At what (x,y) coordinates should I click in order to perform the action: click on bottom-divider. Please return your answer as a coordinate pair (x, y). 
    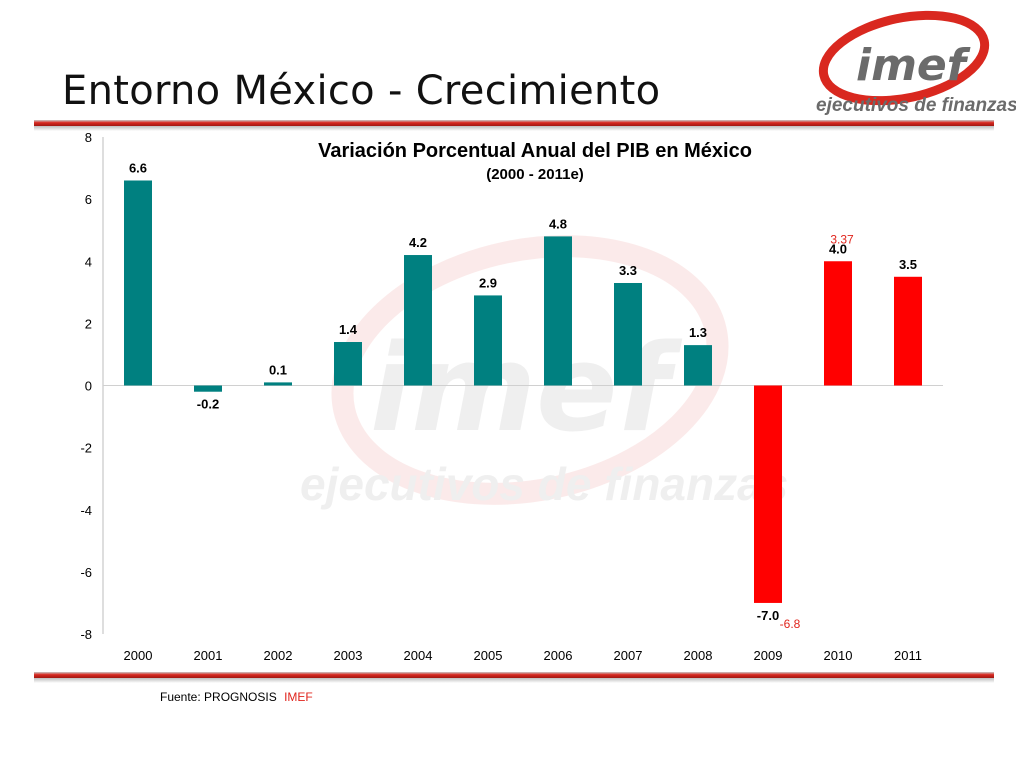
    Looking at the image, I should click on (514, 675).